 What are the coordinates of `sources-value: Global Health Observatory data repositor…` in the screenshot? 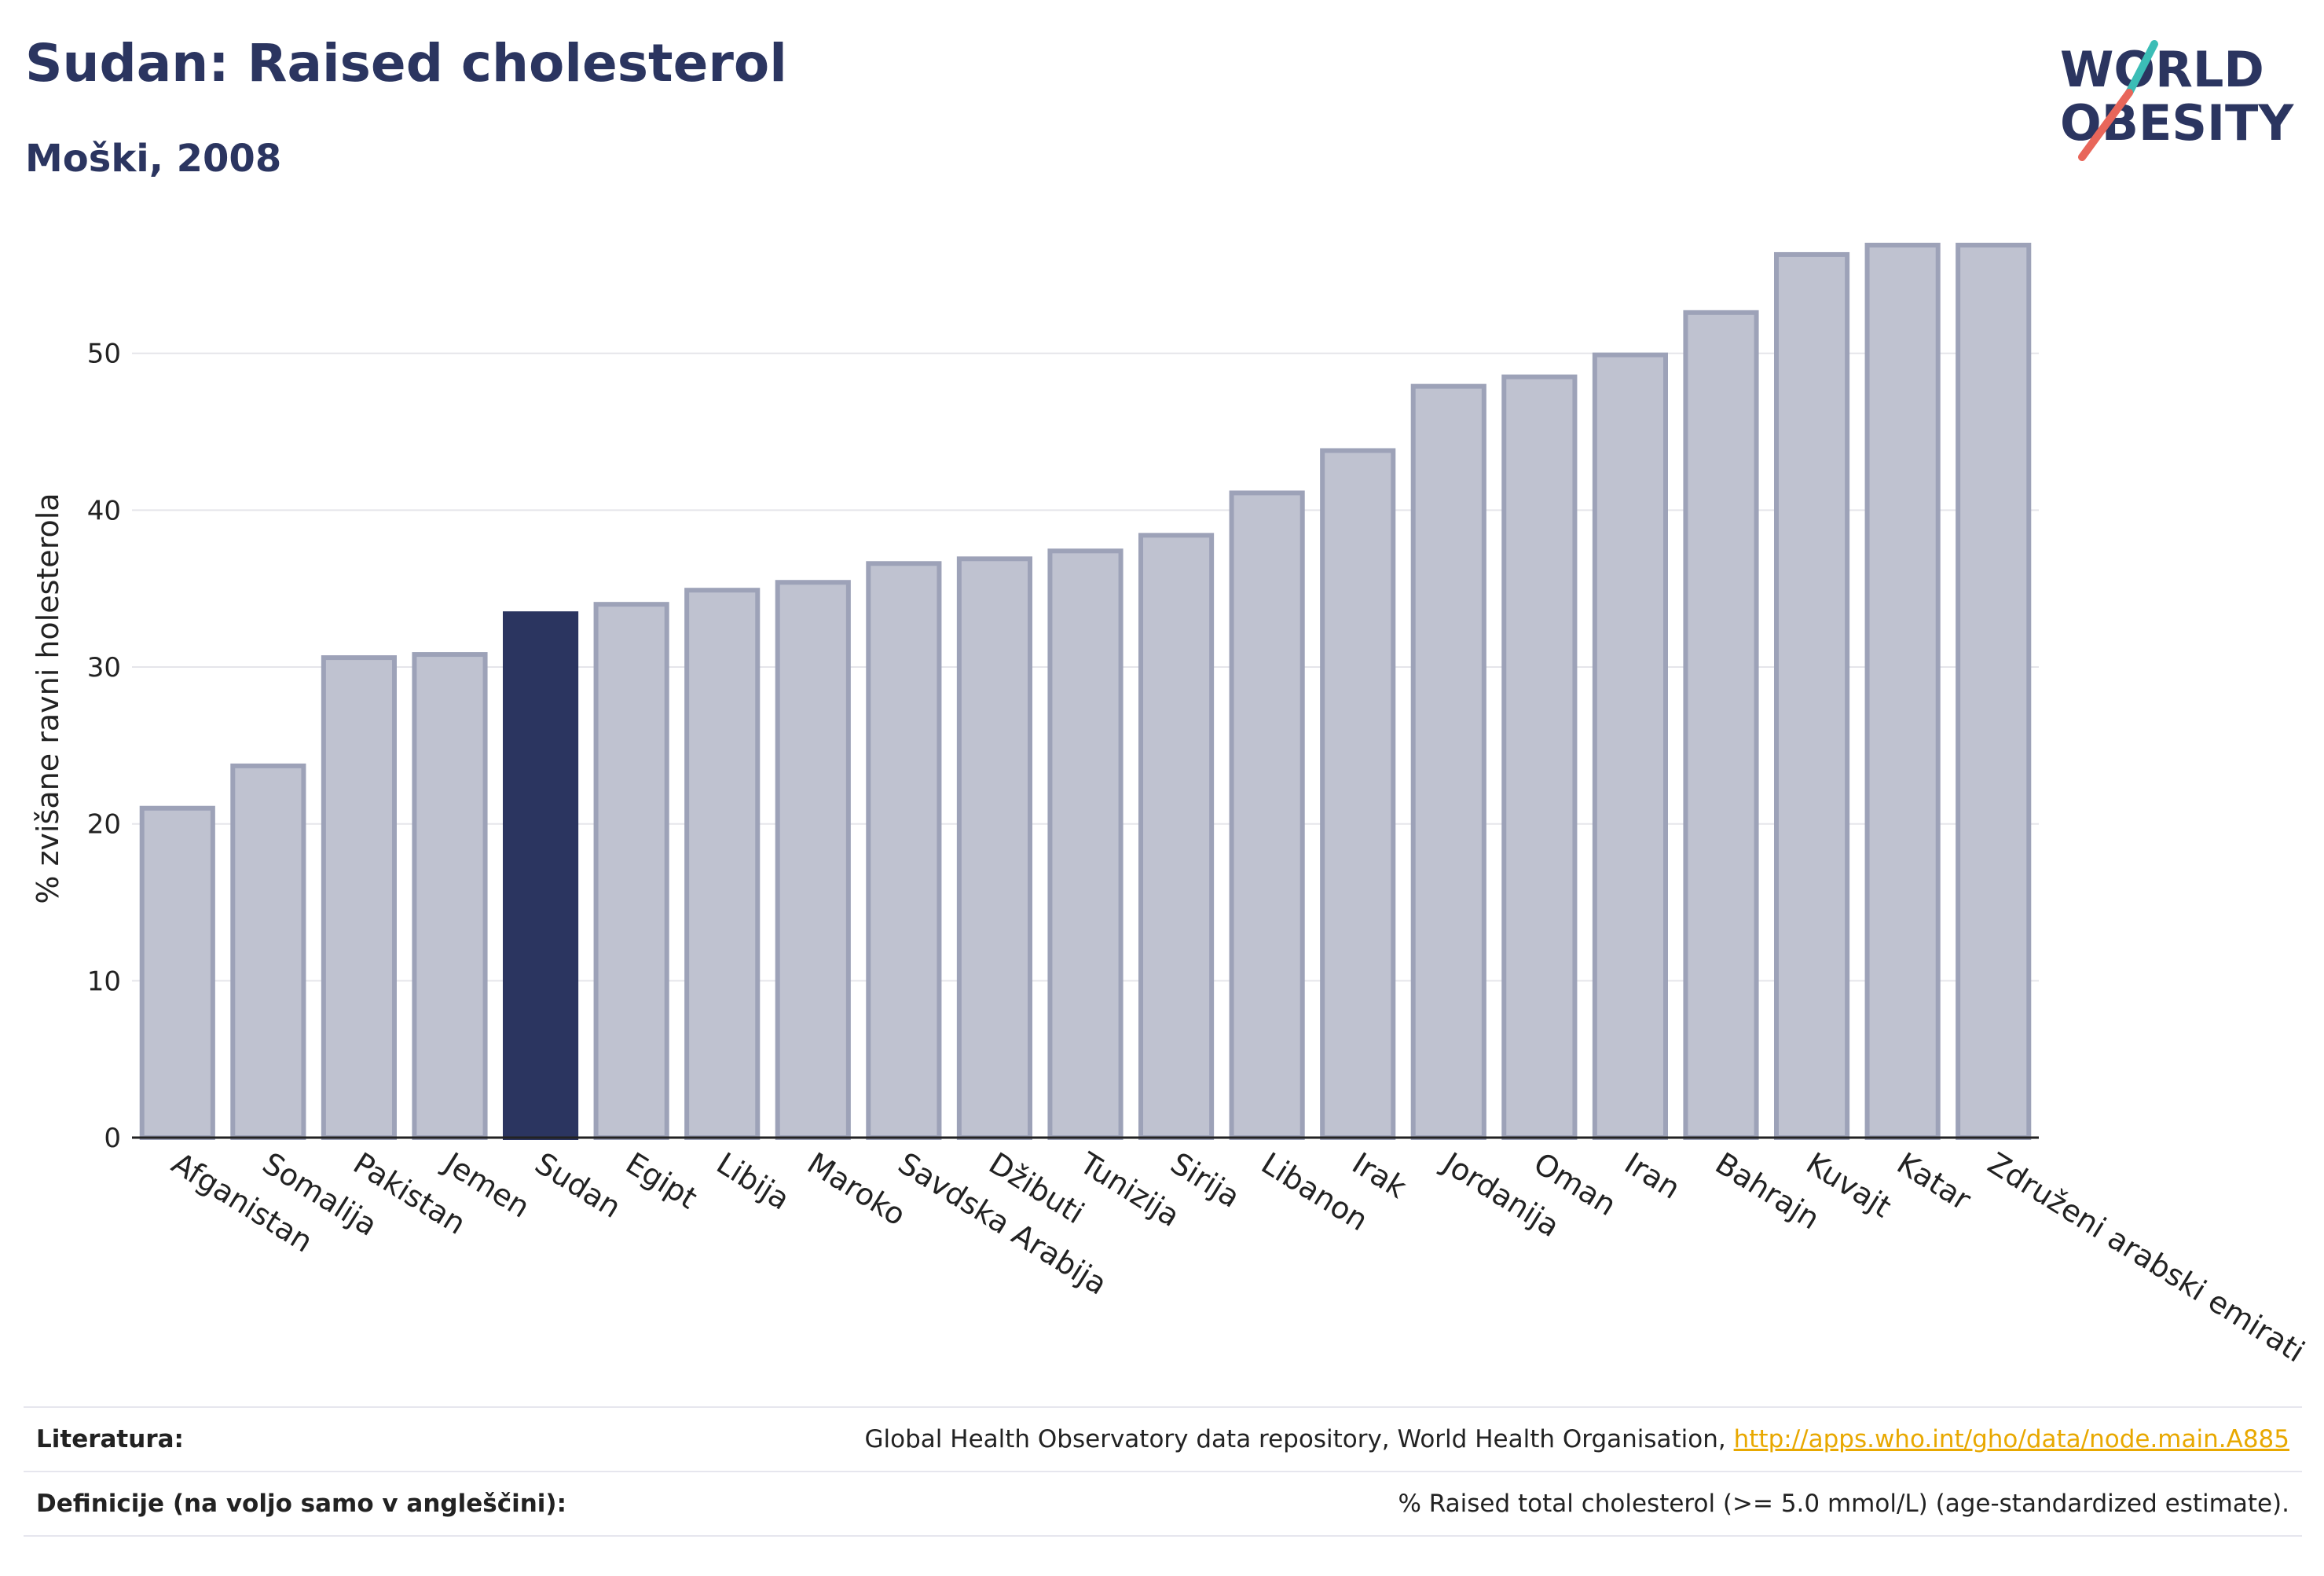 It's located at (1583, 1439).